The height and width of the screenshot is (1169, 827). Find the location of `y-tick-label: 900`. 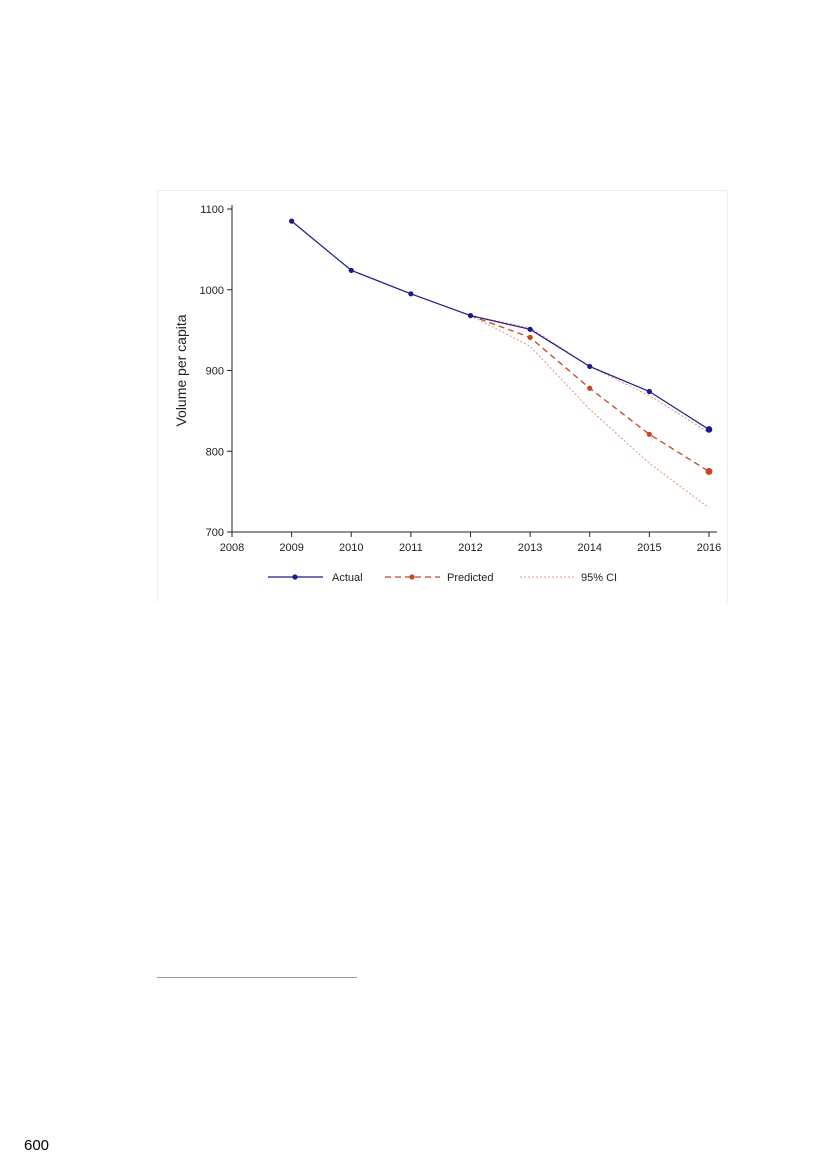

y-tick-label: 900 is located at coordinates (215, 372).